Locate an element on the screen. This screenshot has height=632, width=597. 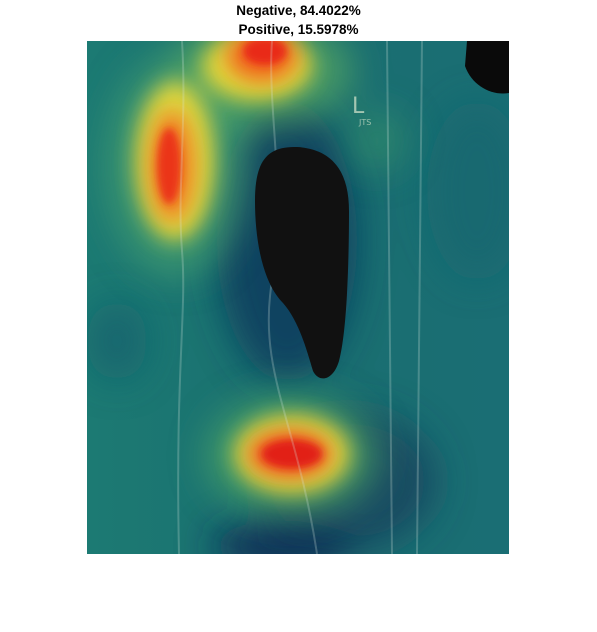
title-negative-probability: Negative, 84.4022% is located at coordinates (298, 10).